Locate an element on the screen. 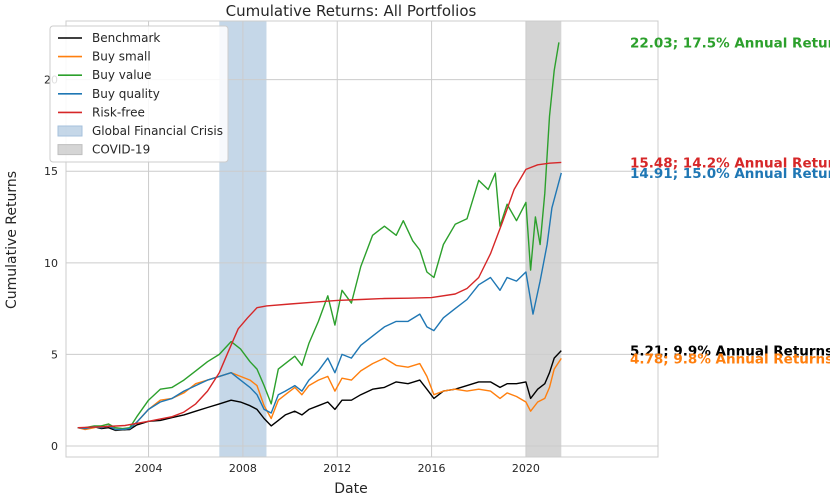 This screenshot has height=497, width=830. legend-label-benchmark: Benchmark is located at coordinates (126, 38).